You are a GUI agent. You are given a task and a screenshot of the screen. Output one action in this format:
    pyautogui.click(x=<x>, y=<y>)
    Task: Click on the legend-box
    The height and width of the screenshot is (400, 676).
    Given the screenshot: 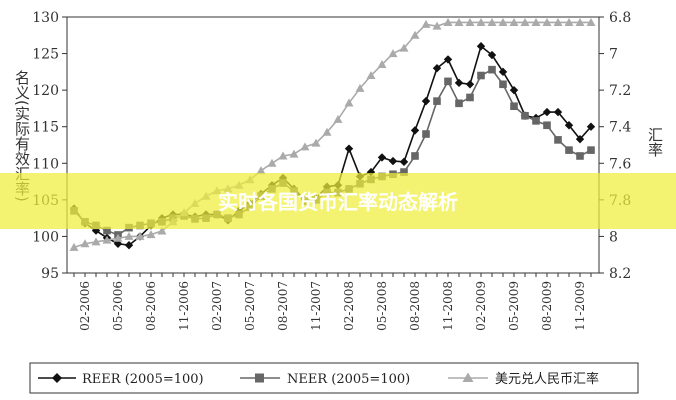 What is the action you would take?
    pyautogui.click(x=334, y=378)
    